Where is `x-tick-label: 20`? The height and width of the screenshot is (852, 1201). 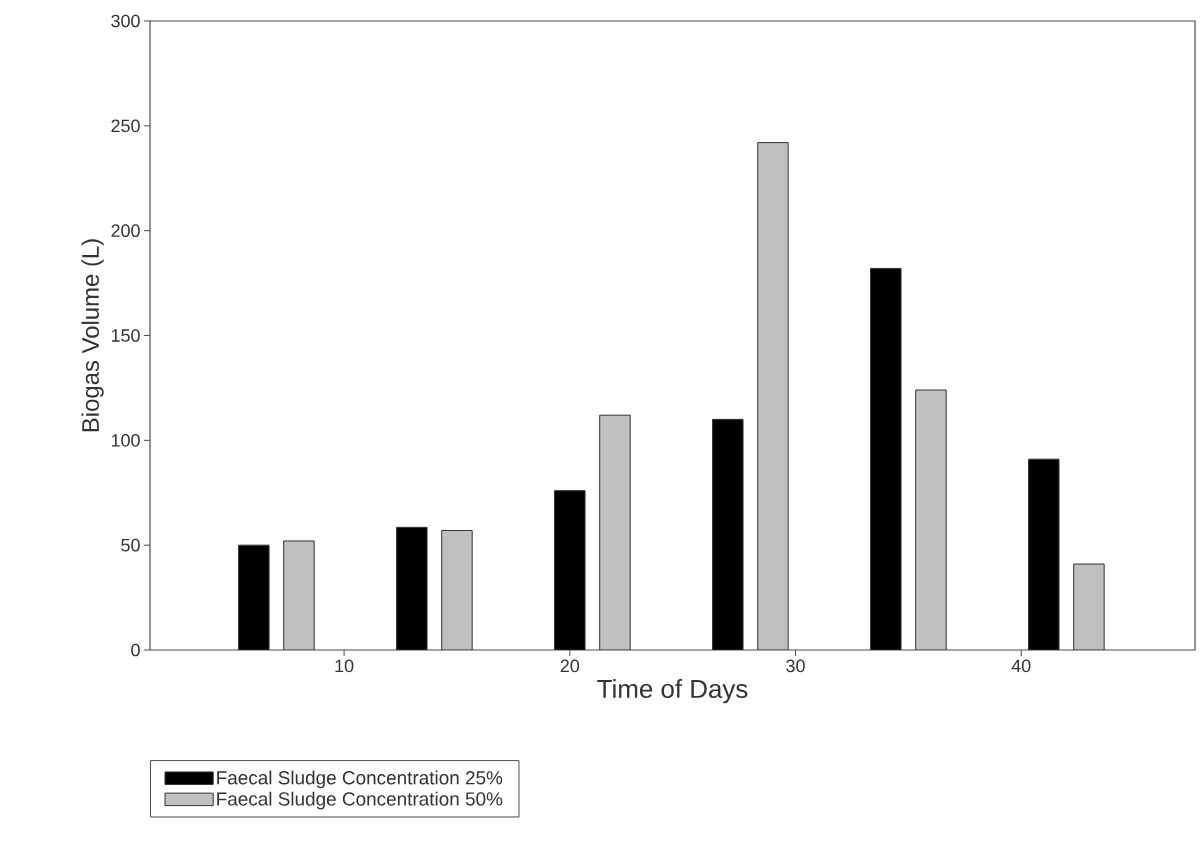
x-tick-label: 20 is located at coordinates (570, 666).